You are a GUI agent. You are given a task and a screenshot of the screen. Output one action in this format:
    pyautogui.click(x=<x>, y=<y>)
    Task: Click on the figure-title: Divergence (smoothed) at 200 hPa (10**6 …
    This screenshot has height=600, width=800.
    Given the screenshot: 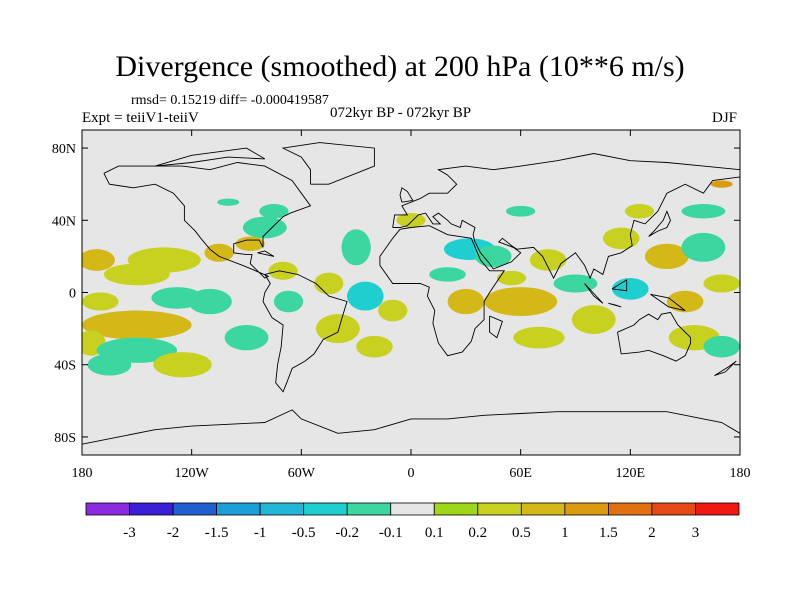 What is the action you would take?
    pyautogui.click(x=400, y=66)
    